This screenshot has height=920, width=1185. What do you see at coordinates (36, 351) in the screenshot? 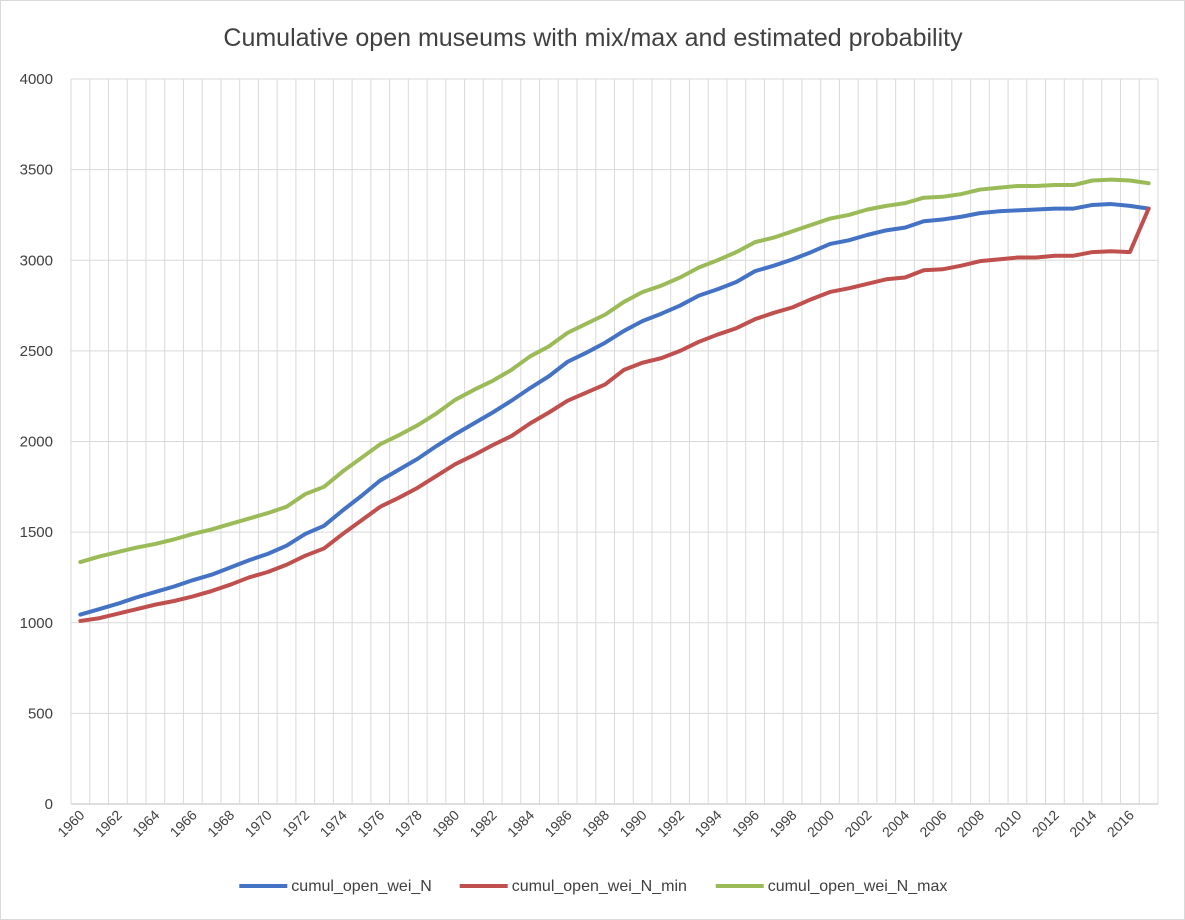
I see `y-tick-label: 2500` at bounding box center [36, 351].